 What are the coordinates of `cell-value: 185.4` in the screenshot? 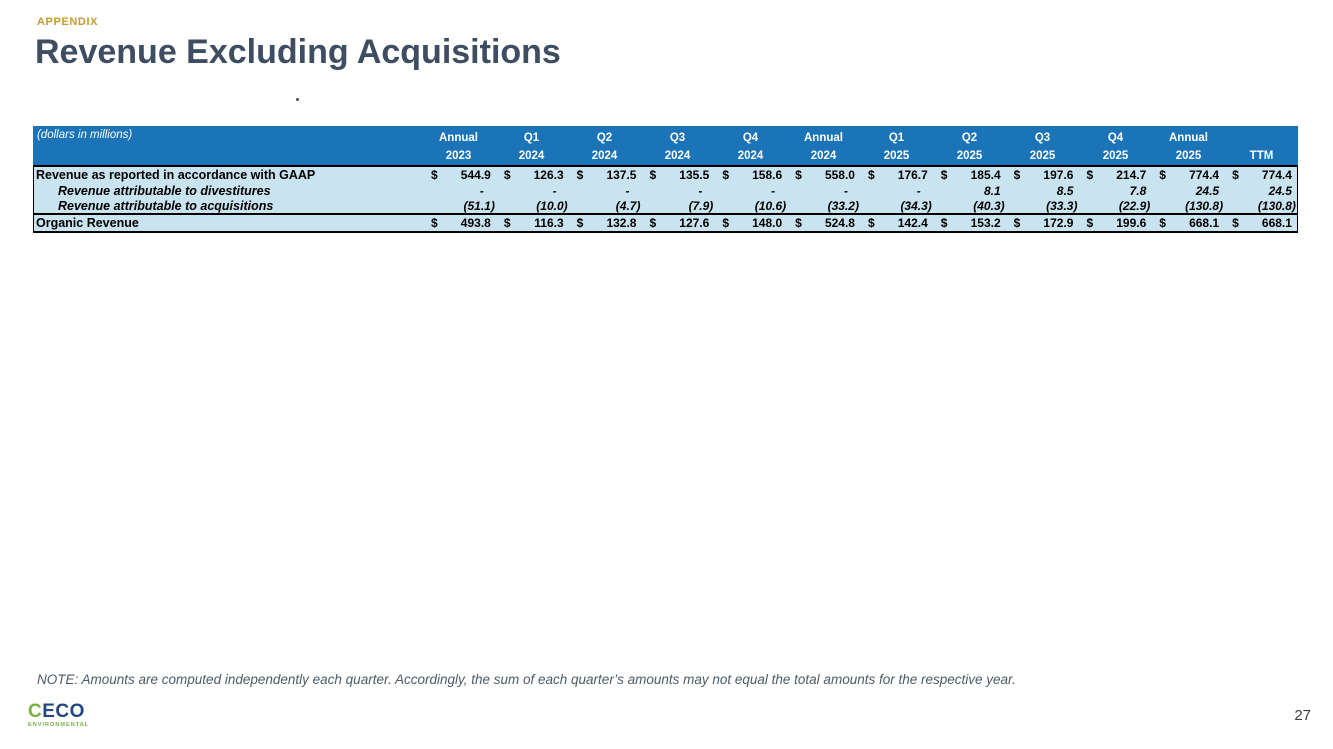 It's located at (985, 175).